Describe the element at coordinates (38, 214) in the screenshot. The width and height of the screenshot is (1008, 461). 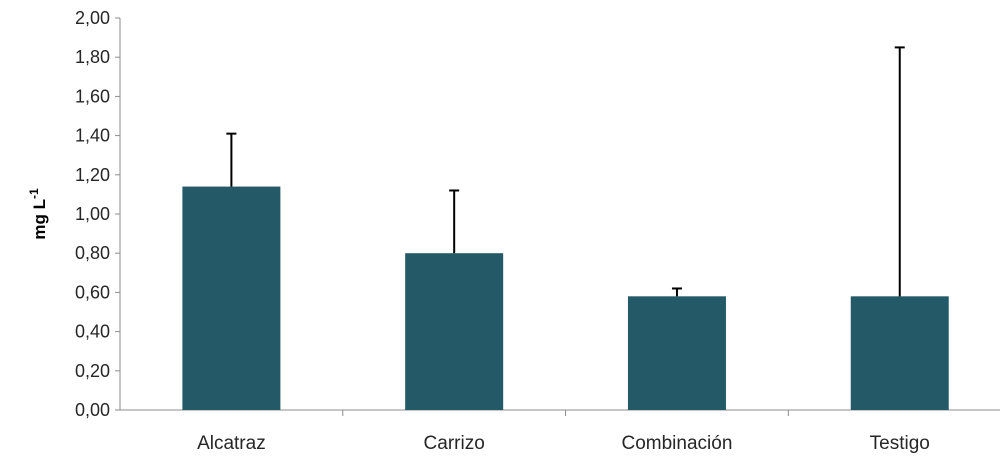
I see `y-axis-label: mg L-1` at that location.